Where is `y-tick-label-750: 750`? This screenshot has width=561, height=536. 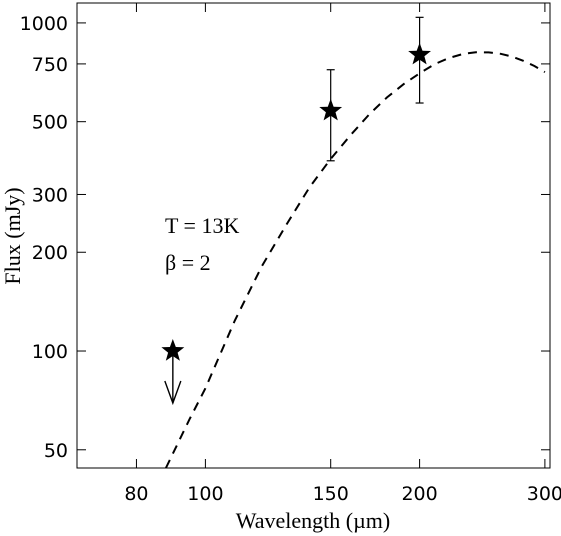
y-tick-label-750: 750 is located at coordinates (50, 65).